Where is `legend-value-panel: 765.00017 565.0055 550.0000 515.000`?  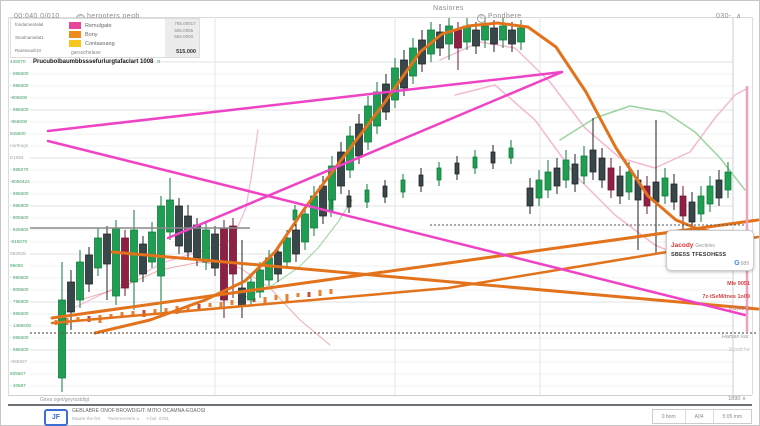
legend-value-panel: 765.00017 565.0055 550.0000 515.000 is located at coordinates (182, 38).